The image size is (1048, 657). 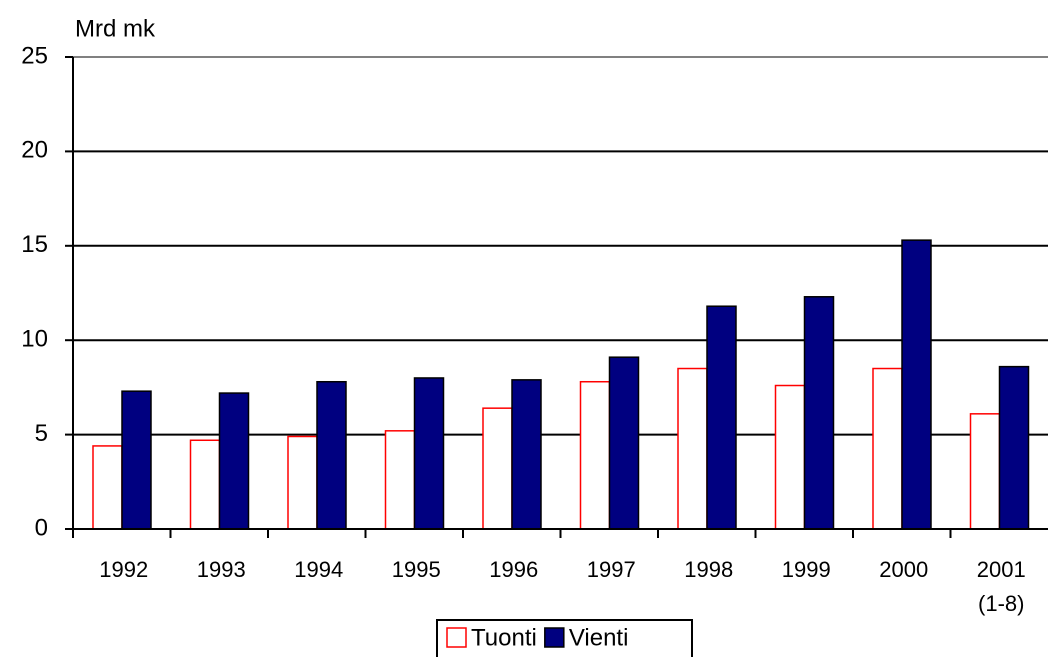 I want to click on x-tick-label: 1994, so click(x=318, y=569).